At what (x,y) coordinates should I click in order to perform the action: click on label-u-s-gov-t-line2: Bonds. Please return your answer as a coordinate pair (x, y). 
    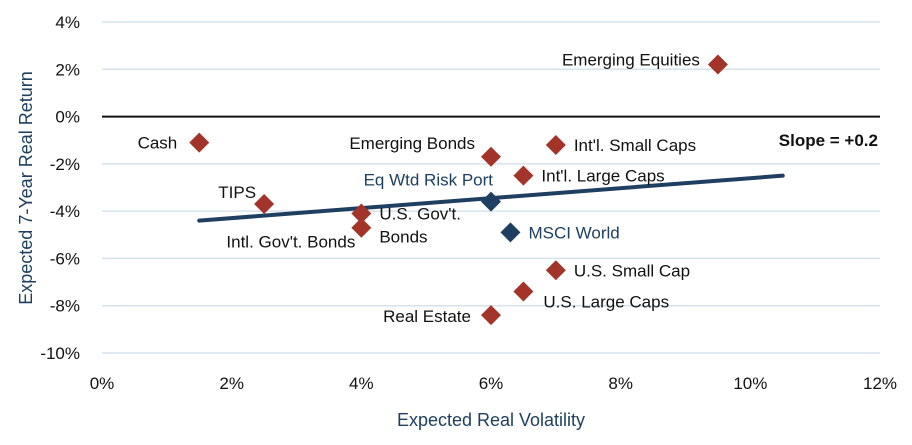
    Looking at the image, I should click on (403, 237).